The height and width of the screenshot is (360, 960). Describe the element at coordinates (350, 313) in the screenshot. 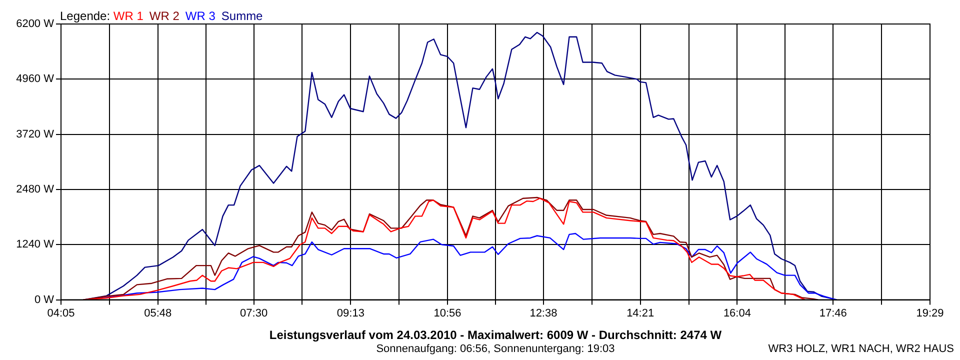

I see `x-tick-label: 09:13` at that location.